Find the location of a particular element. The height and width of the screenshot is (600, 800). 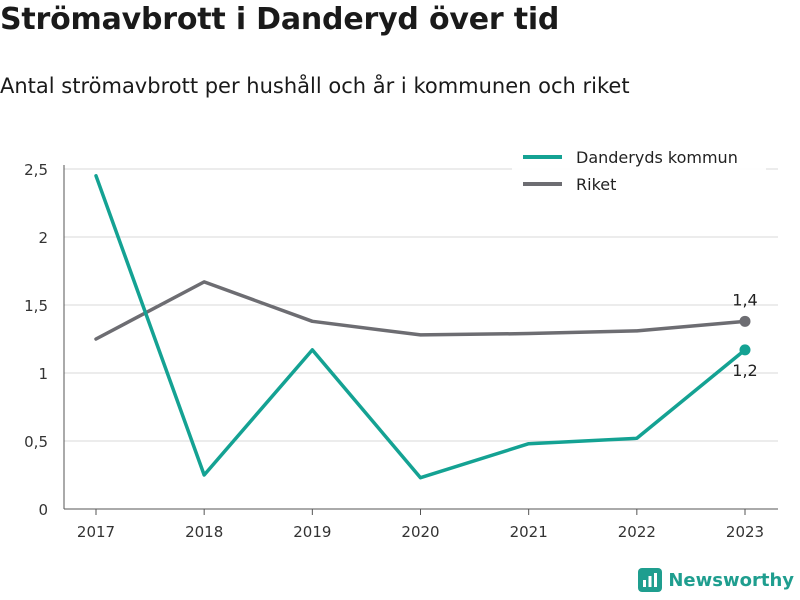

brand-logo: Newsworthy is located at coordinates (716, 580).